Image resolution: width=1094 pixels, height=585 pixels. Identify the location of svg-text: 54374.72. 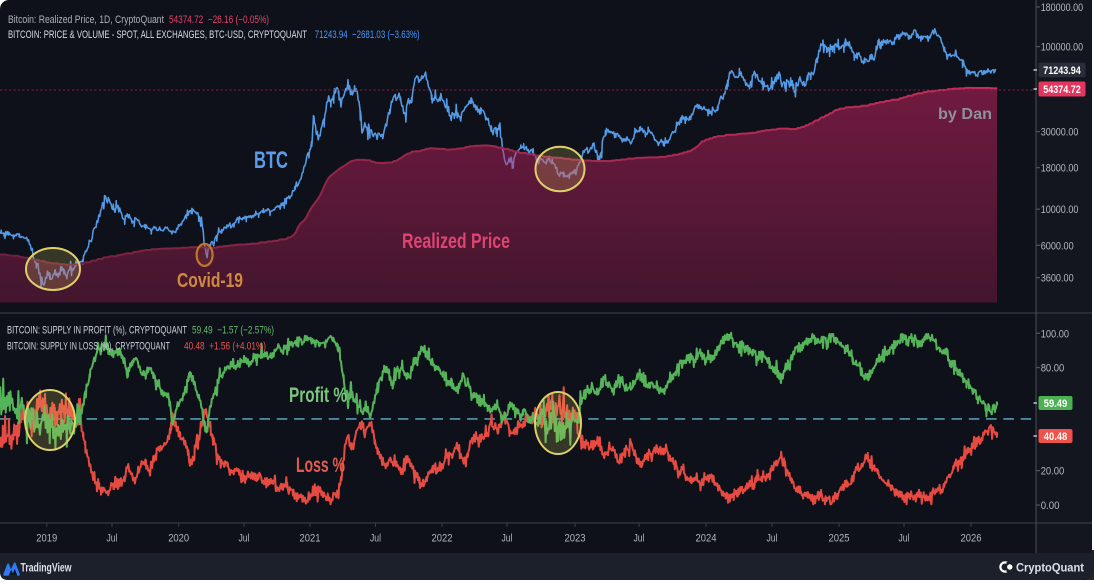
(1062, 90).